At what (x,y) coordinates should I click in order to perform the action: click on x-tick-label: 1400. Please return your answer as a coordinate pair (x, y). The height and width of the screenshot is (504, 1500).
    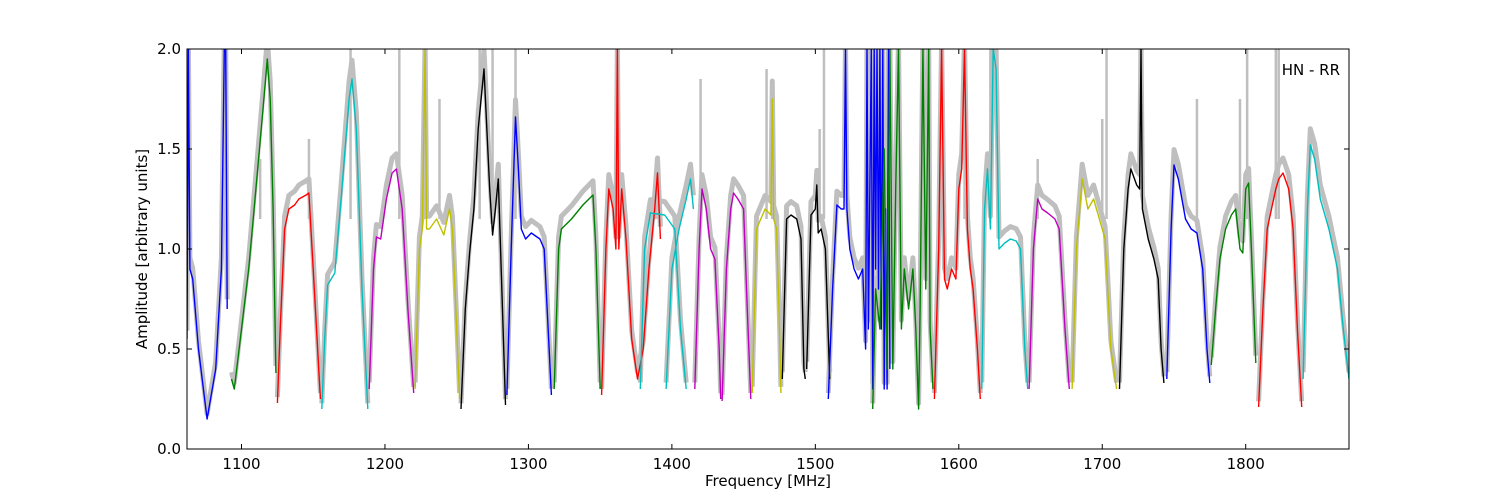
    Looking at the image, I should click on (672, 464).